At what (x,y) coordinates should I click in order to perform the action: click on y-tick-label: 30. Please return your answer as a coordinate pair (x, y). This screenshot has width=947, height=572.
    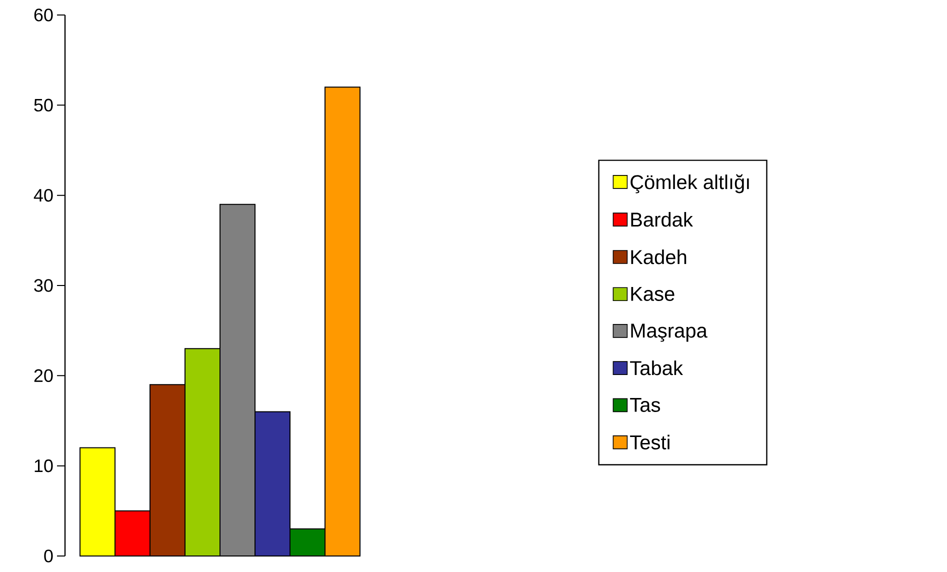
    Looking at the image, I should click on (43, 285).